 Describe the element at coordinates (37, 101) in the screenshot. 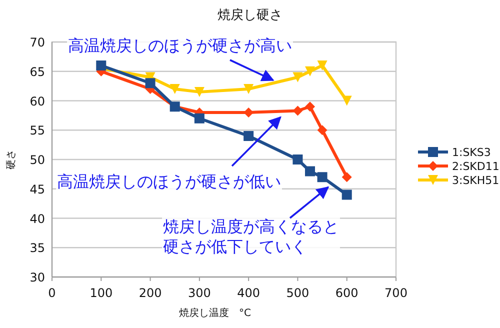

I see `y-tick-label: 60` at that location.